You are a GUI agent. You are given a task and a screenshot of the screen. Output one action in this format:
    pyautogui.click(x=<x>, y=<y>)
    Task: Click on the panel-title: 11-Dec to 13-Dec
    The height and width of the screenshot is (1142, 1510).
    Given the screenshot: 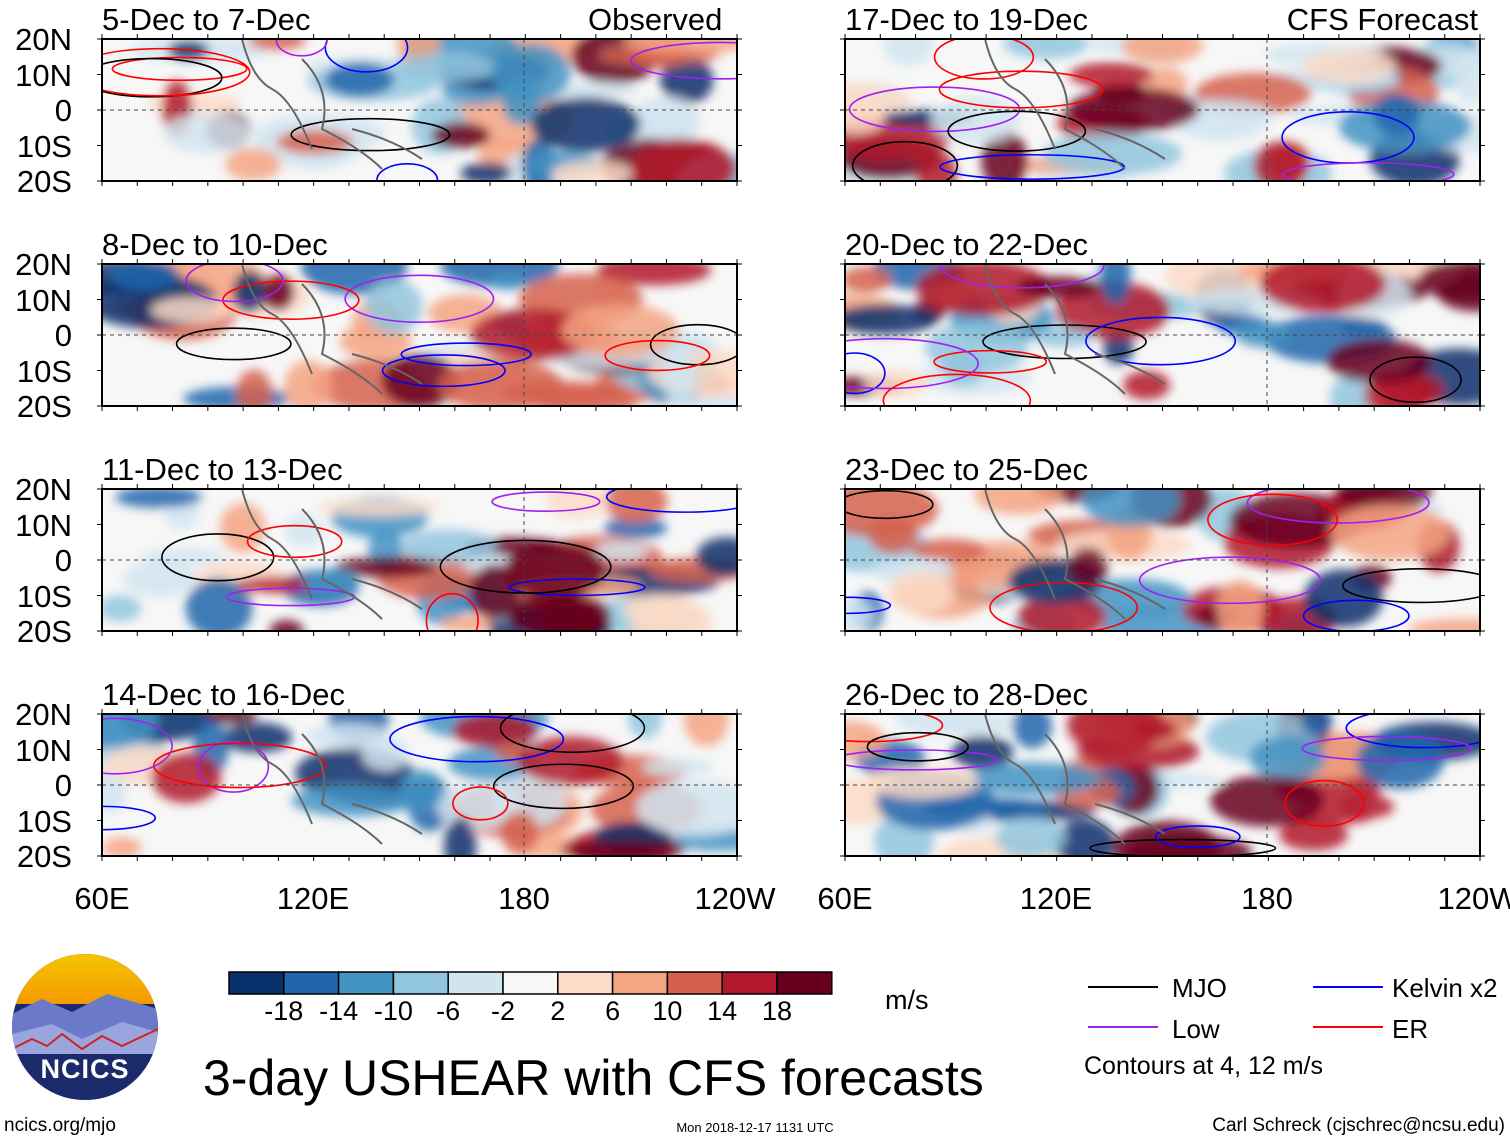 What is the action you would take?
    pyautogui.click(x=222, y=469)
    